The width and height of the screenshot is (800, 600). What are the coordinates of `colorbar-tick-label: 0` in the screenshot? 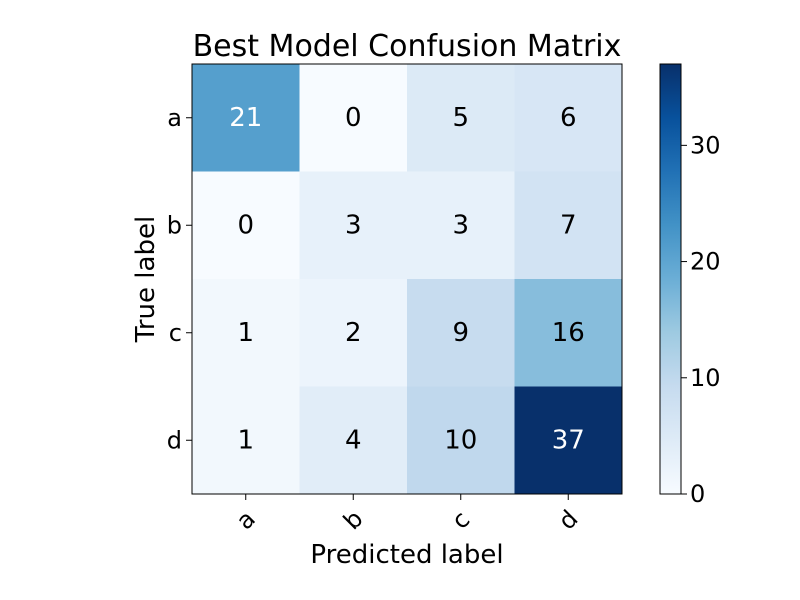 It's located at (697, 494).